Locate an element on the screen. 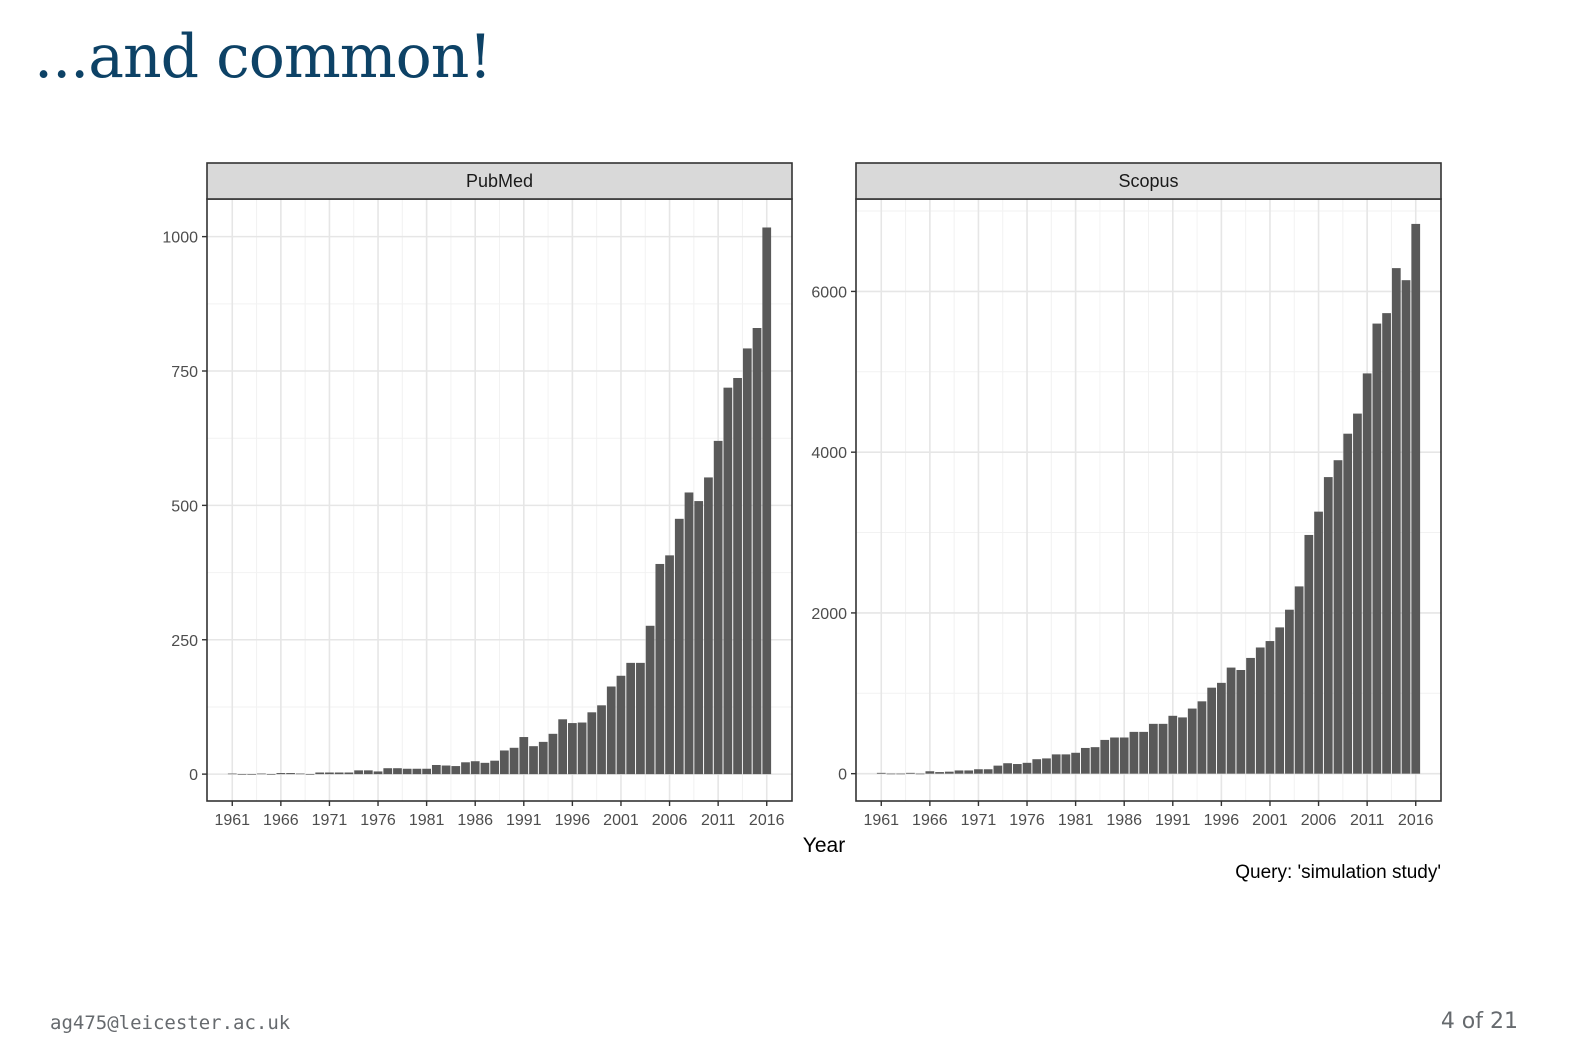  x-tick-label: 2001 is located at coordinates (621, 820).